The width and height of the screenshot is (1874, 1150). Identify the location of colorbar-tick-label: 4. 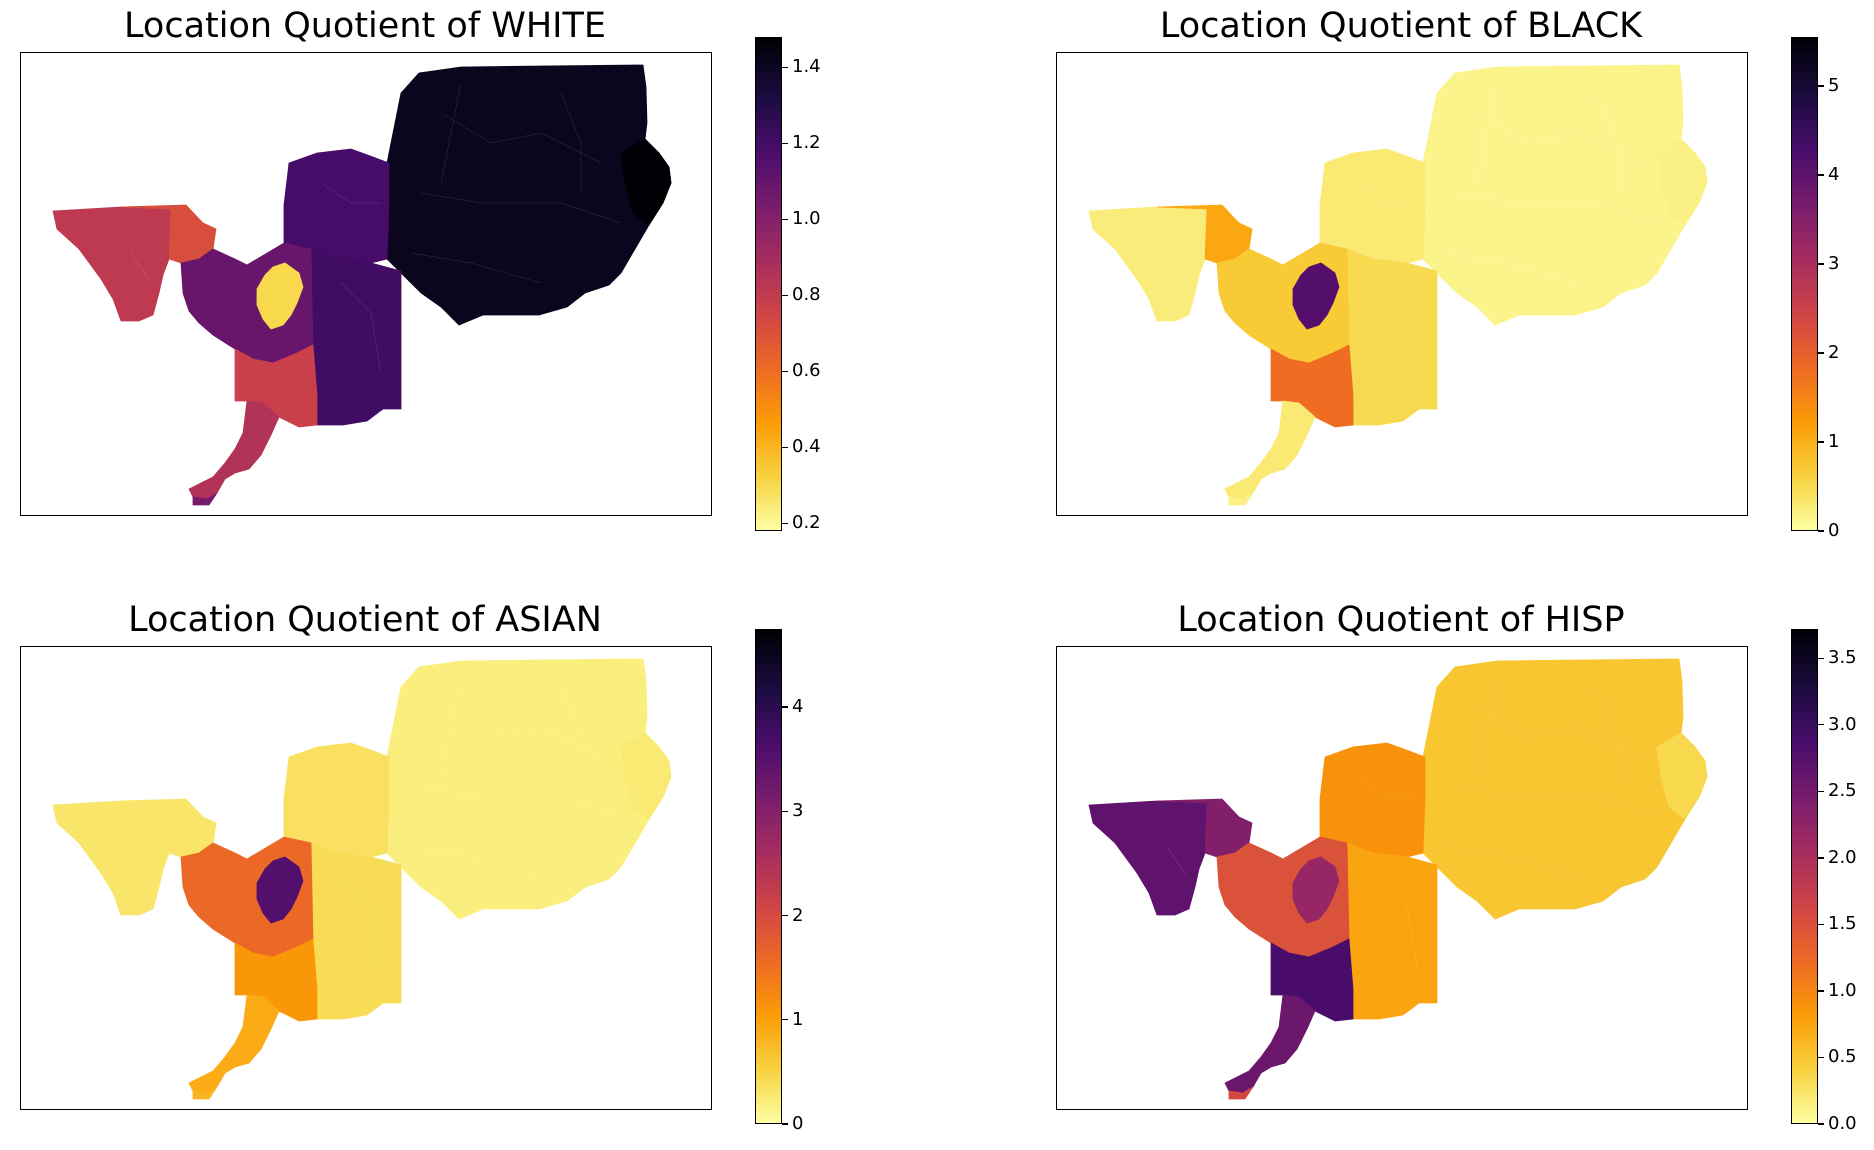
(1834, 174).